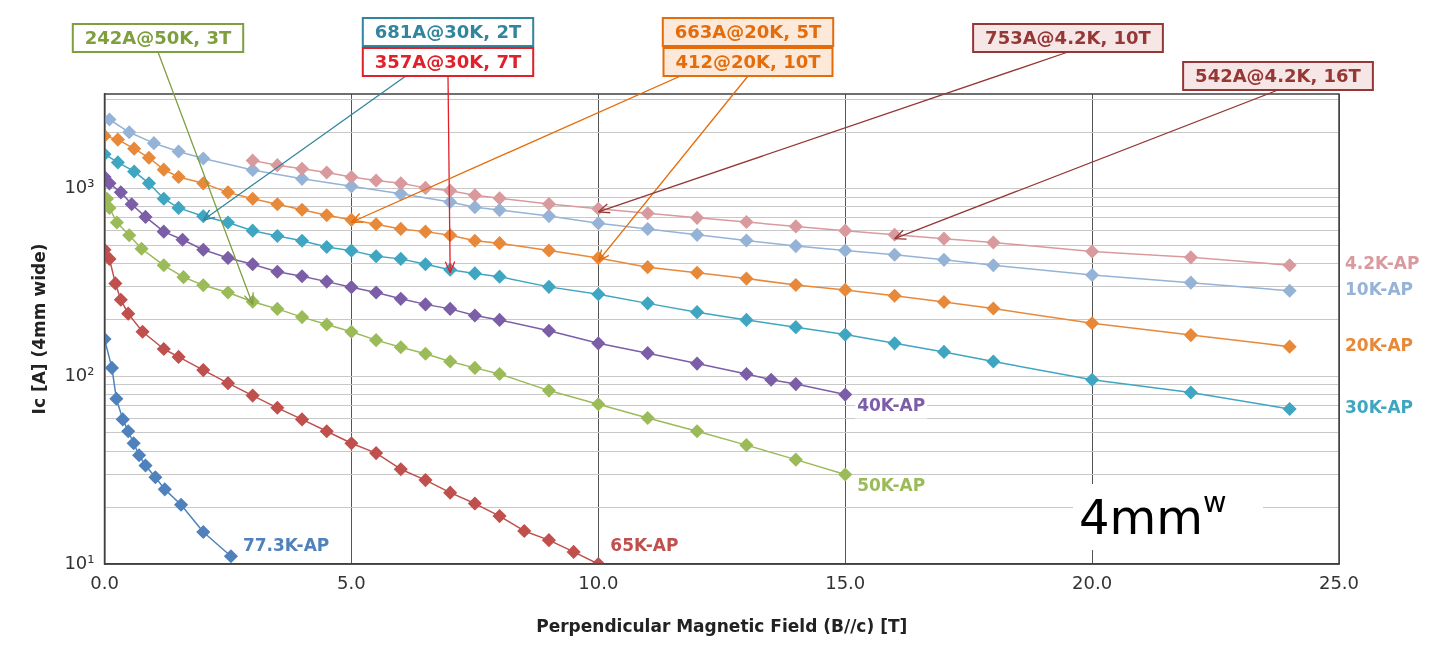 The width and height of the screenshot is (1447, 654). I want to click on y-tick-label: 10³, so click(79, 187).